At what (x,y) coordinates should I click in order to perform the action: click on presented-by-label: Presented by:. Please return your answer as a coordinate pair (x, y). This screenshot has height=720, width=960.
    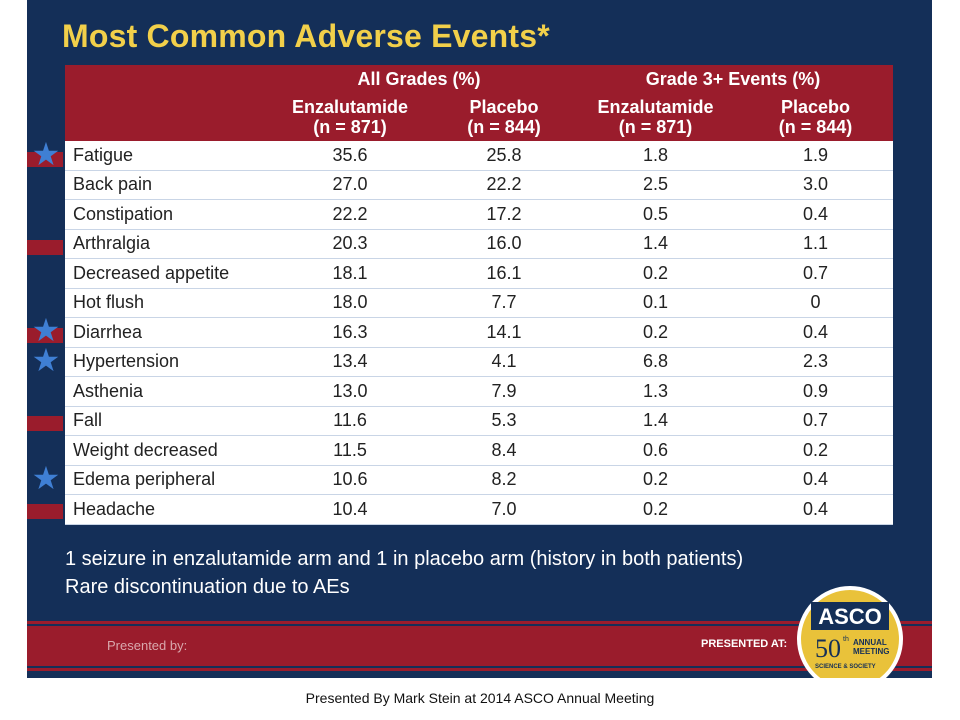
    Looking at the image, I should click on (147, 645).